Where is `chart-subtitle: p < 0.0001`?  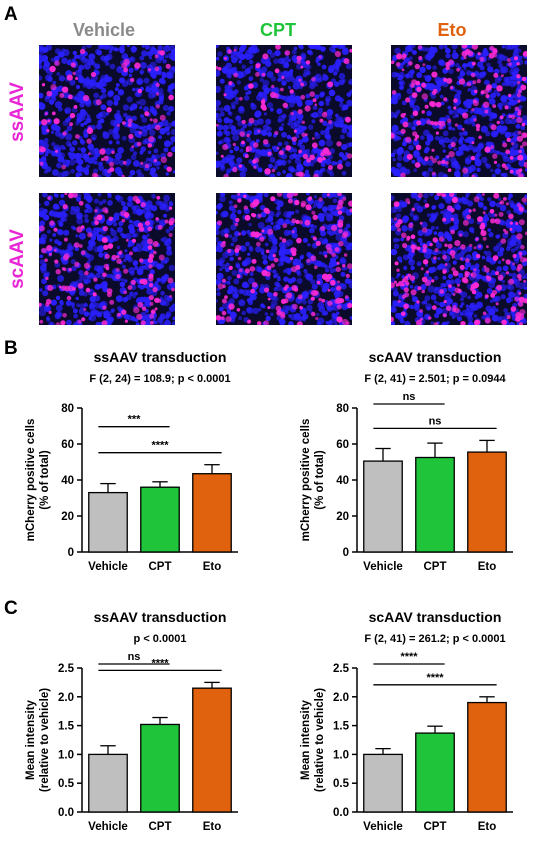
chart-subtitle: p < 0.0001 is located at coordinates (160, 639).